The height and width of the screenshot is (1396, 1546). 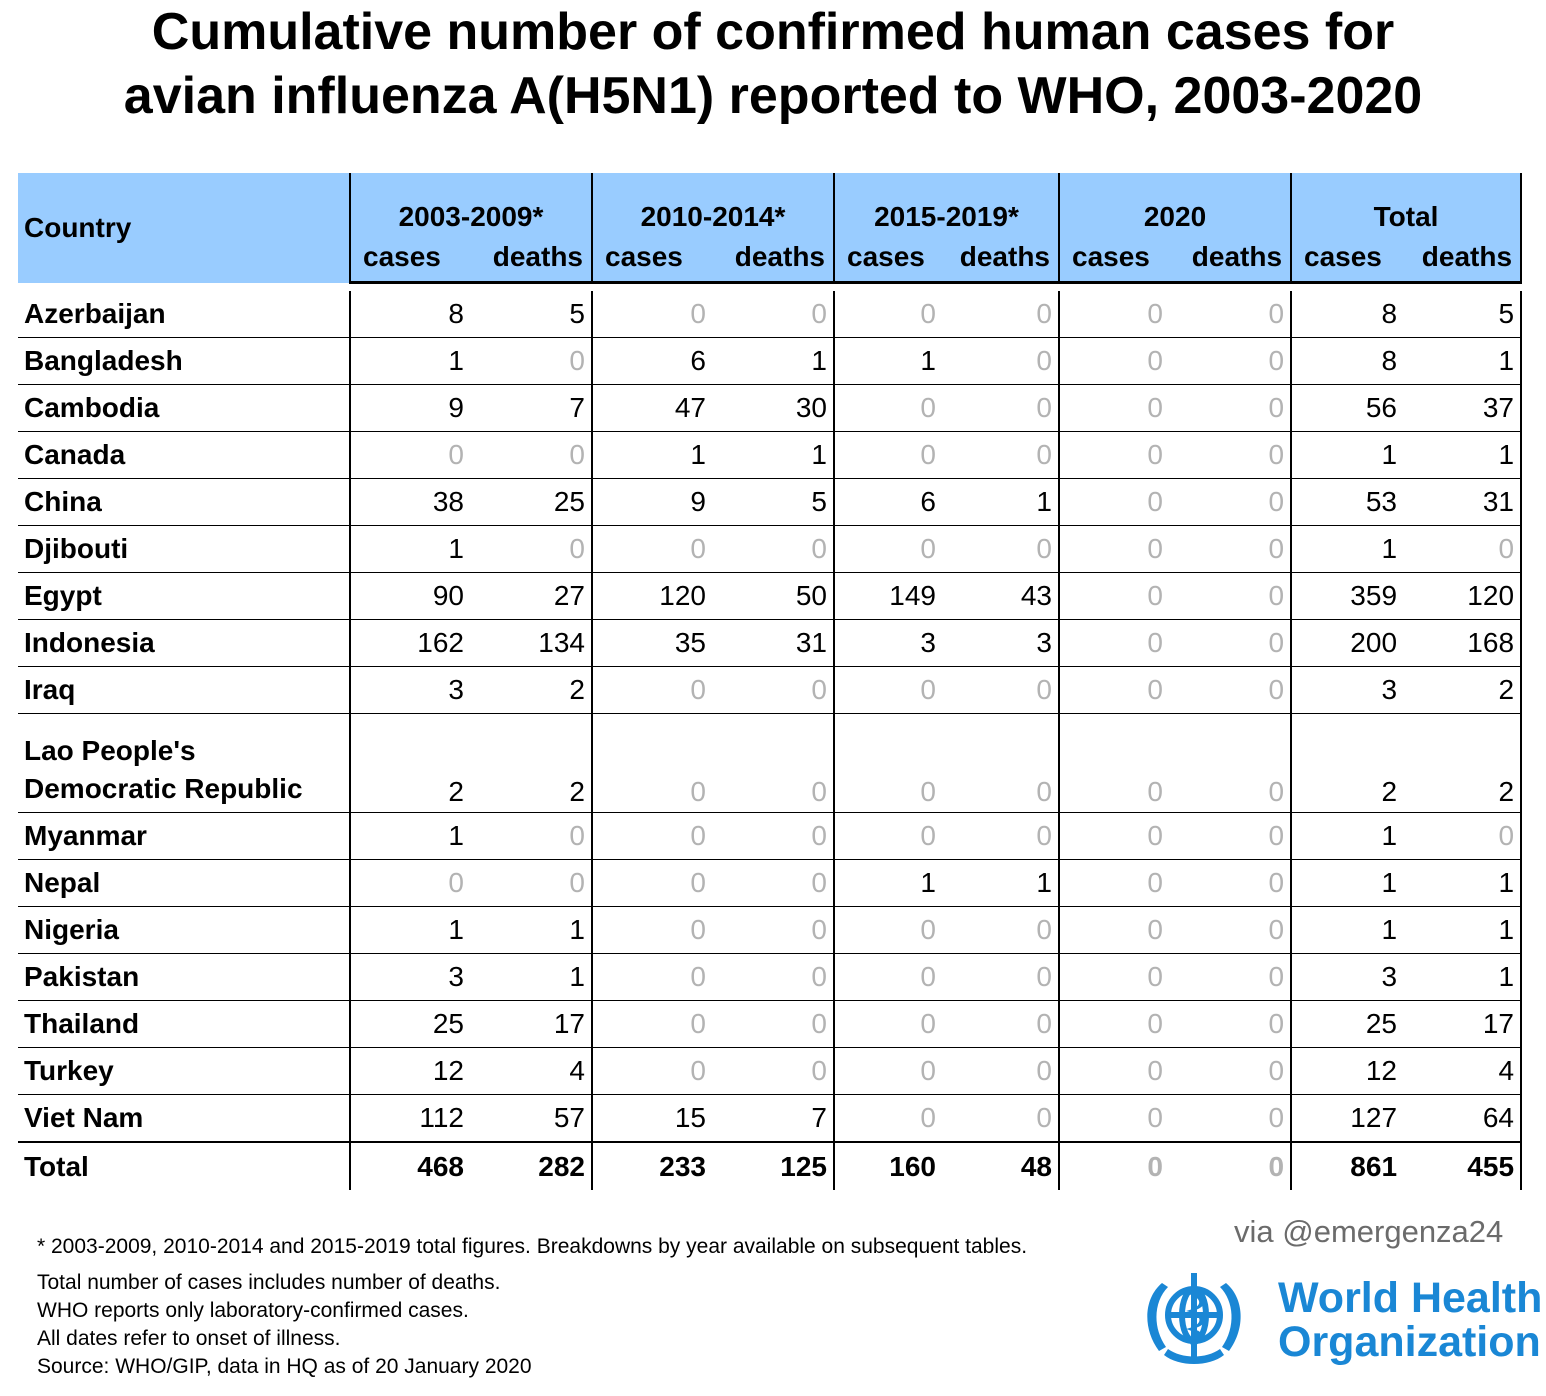 What do you see at coordinates (769, 287) in the screenshot?
I see `header-gap-cell` at bounding box center [769, 287].